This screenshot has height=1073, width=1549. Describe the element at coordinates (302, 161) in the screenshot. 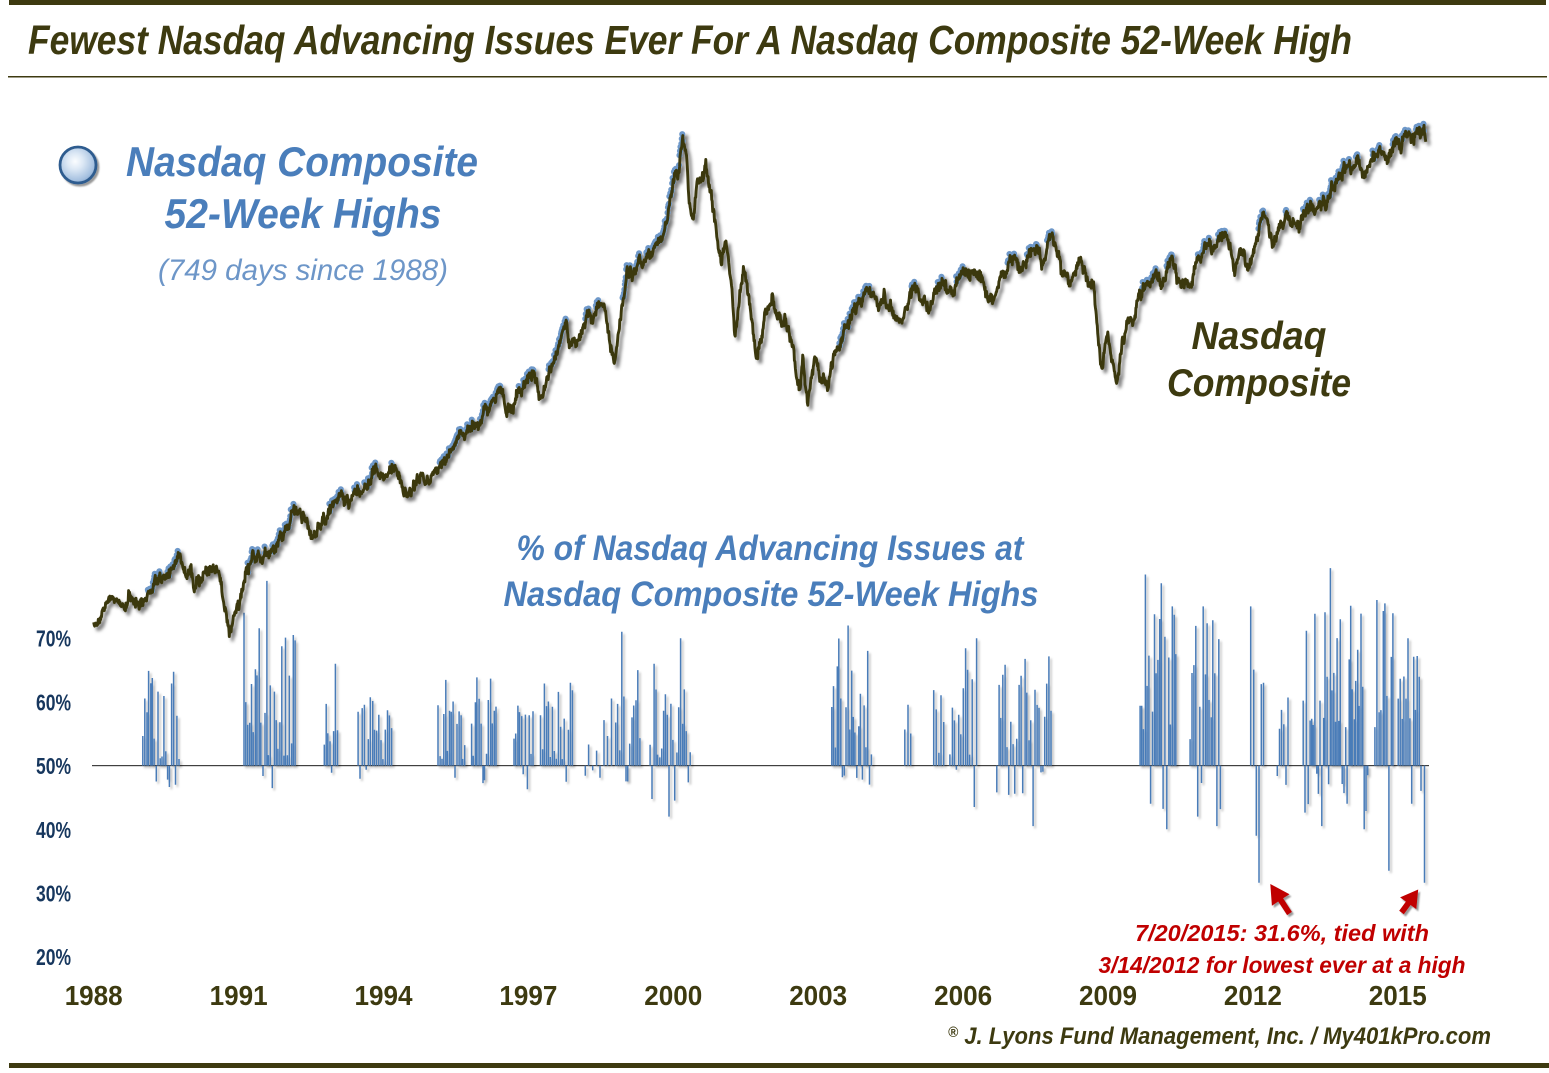

I see `svg-text: Nasdaq Composite` at that location.